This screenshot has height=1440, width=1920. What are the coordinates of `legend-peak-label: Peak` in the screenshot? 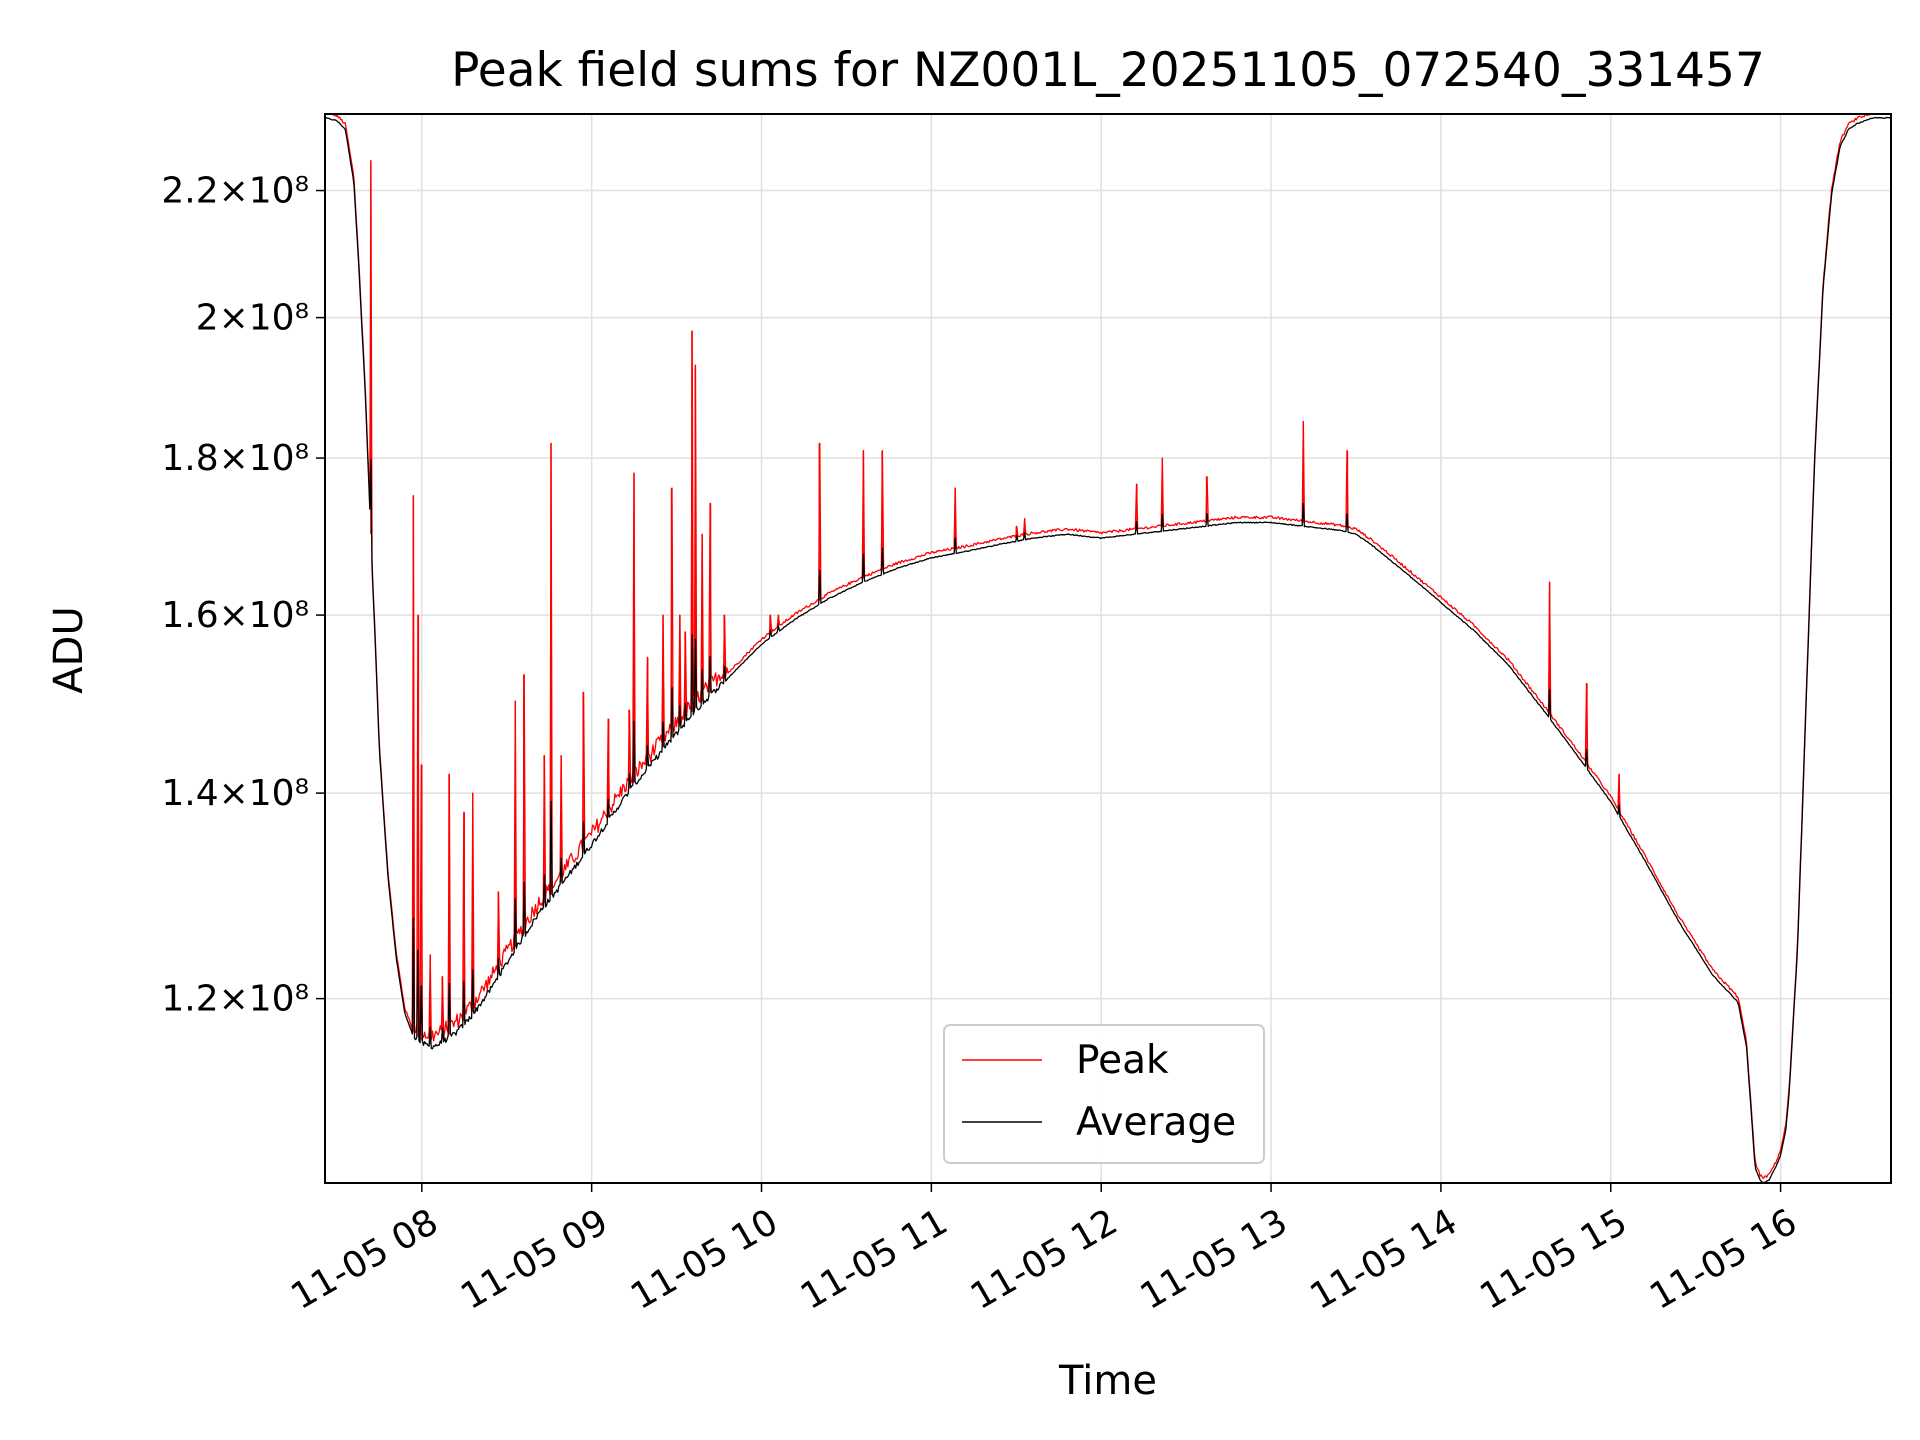 It's located at (1122, 1060).